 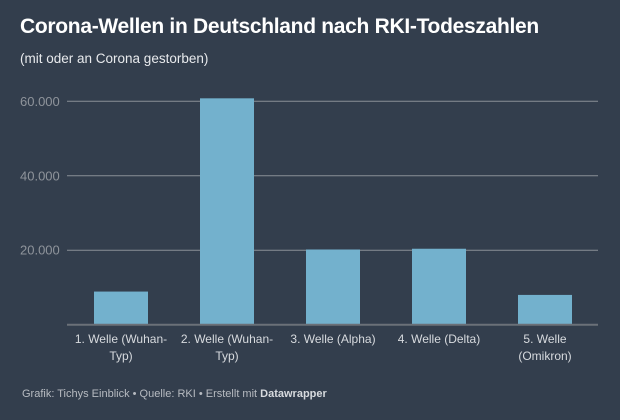 I want to click on y-tick-label: 40.000, so click(x=40, y=175).